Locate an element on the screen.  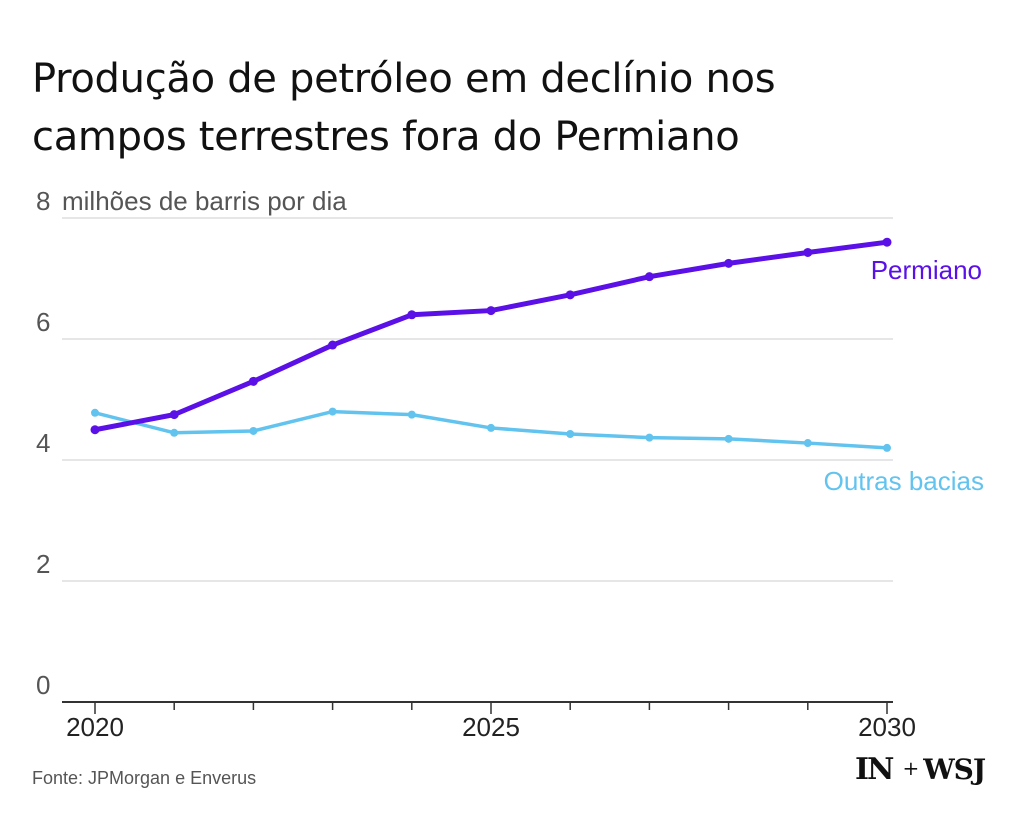
data-point-permiano-2023 is located at coordinates (333, 345).